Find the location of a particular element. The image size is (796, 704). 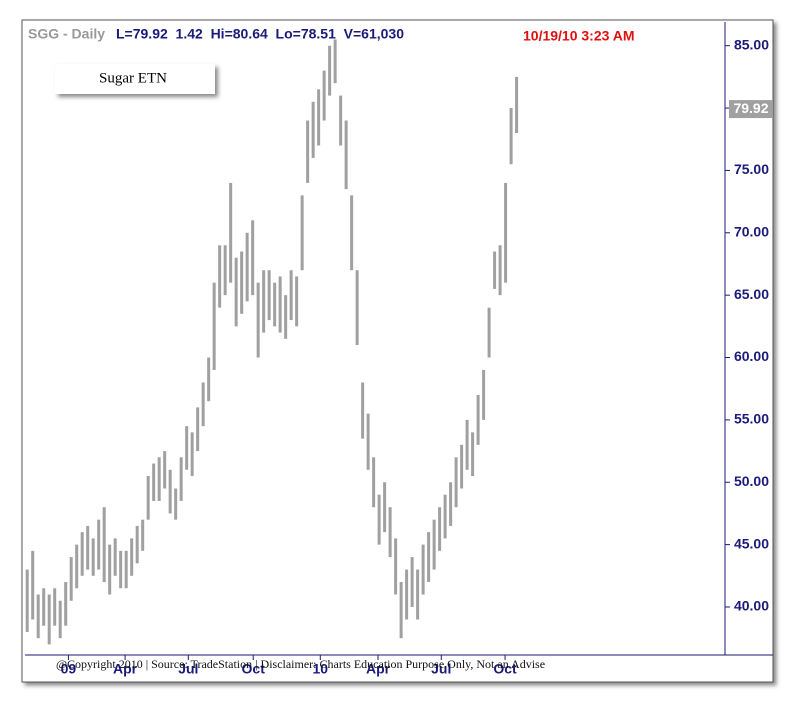

last-price-box is located at coordinates (751, 109).